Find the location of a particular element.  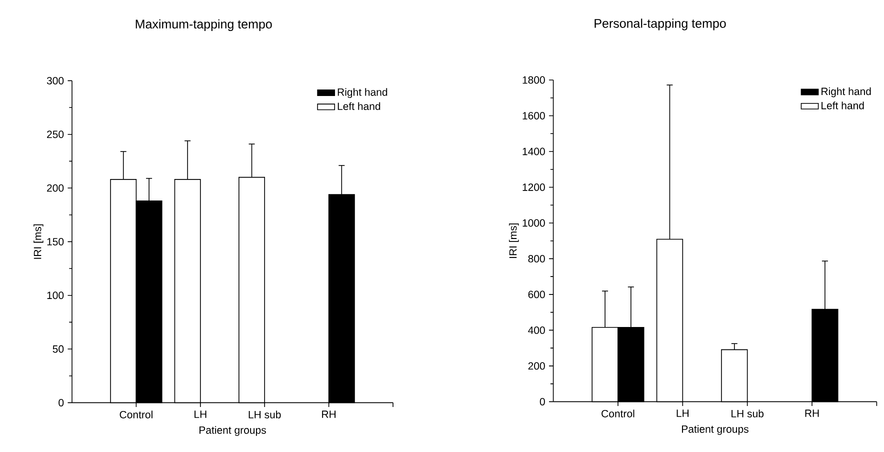

y-tick-label: 600 is located at coordinates (536, 294).